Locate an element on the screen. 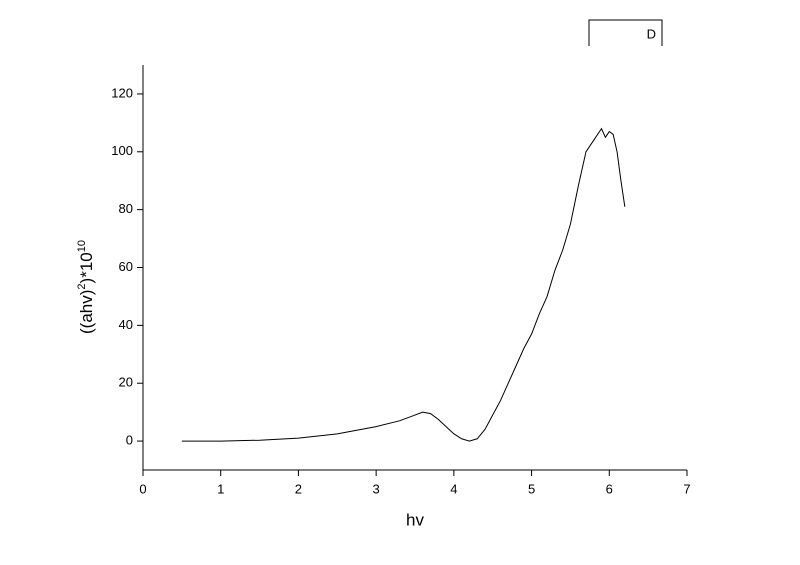  x-tick-label: 0 is located at coordinates (142, 488).